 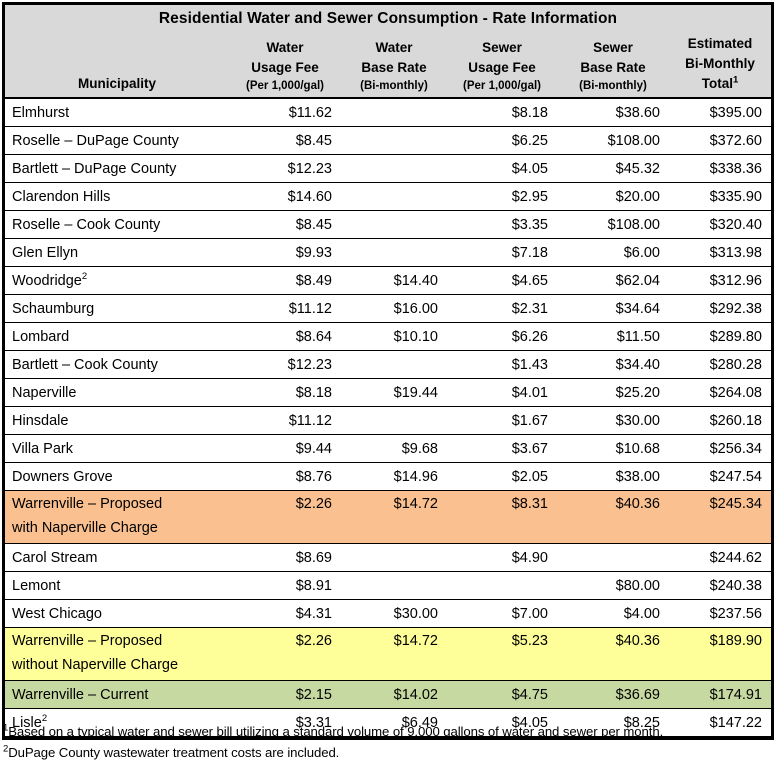 What do you see at coordinates (502, 47) in the screenshot?
I see `header-line: Sewer` at bounding box center [502, 47].